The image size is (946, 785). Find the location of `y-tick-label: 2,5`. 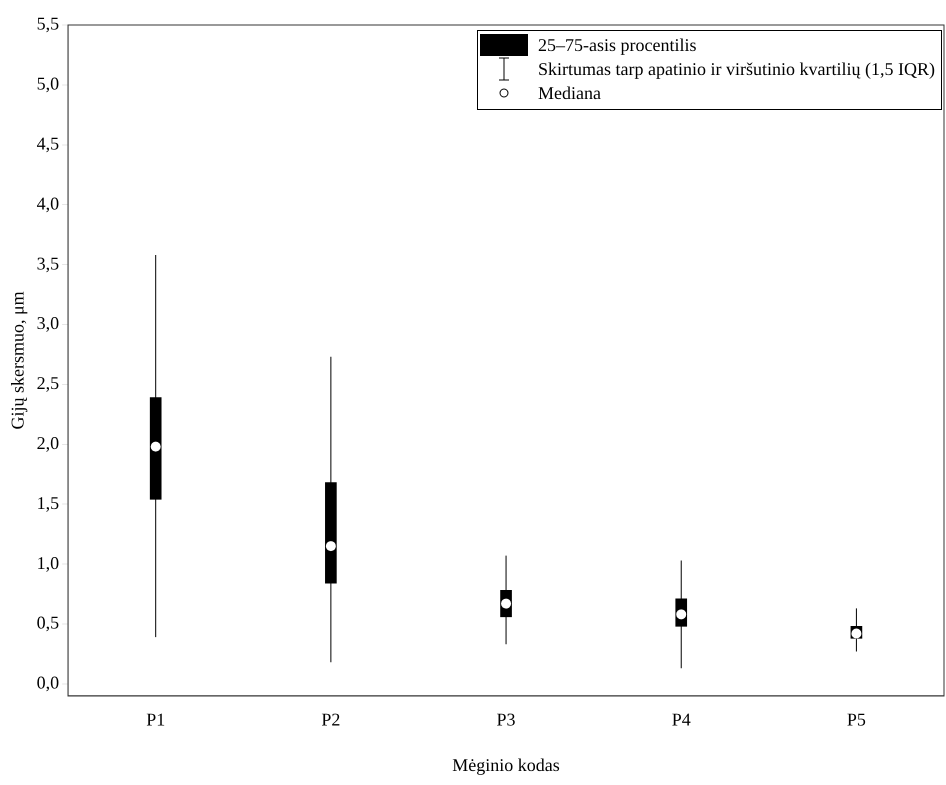

y-tick-label: 2,5 is located at coordinates (48, 383).